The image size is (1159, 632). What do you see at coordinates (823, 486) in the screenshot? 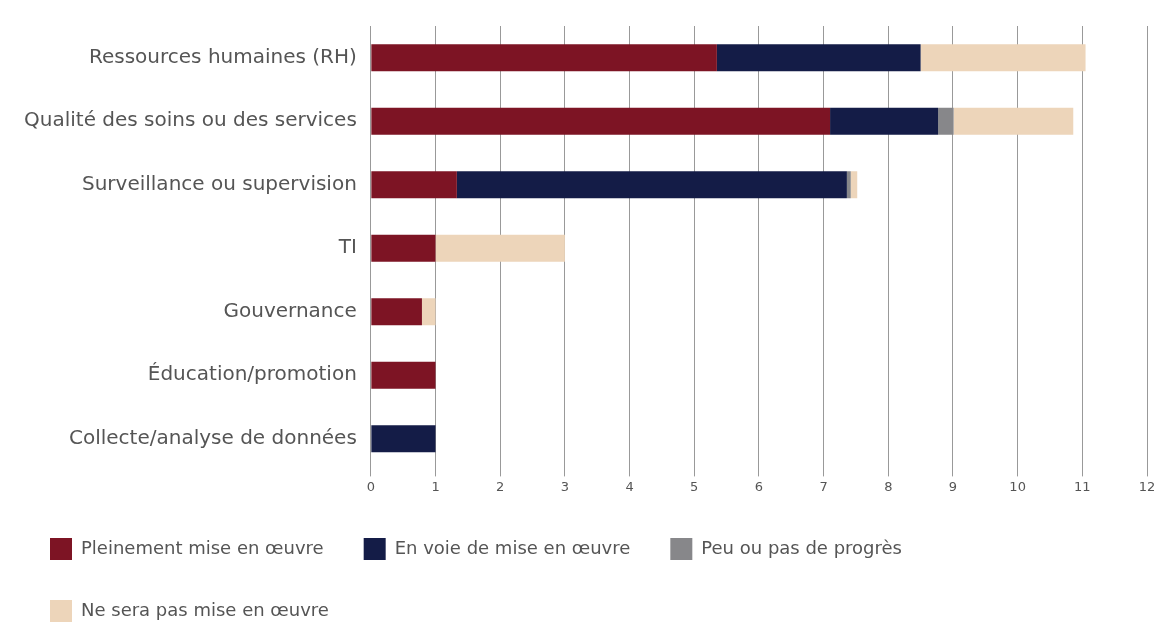
I see `x-tick-label: 7` at bounding box center [823, 486].